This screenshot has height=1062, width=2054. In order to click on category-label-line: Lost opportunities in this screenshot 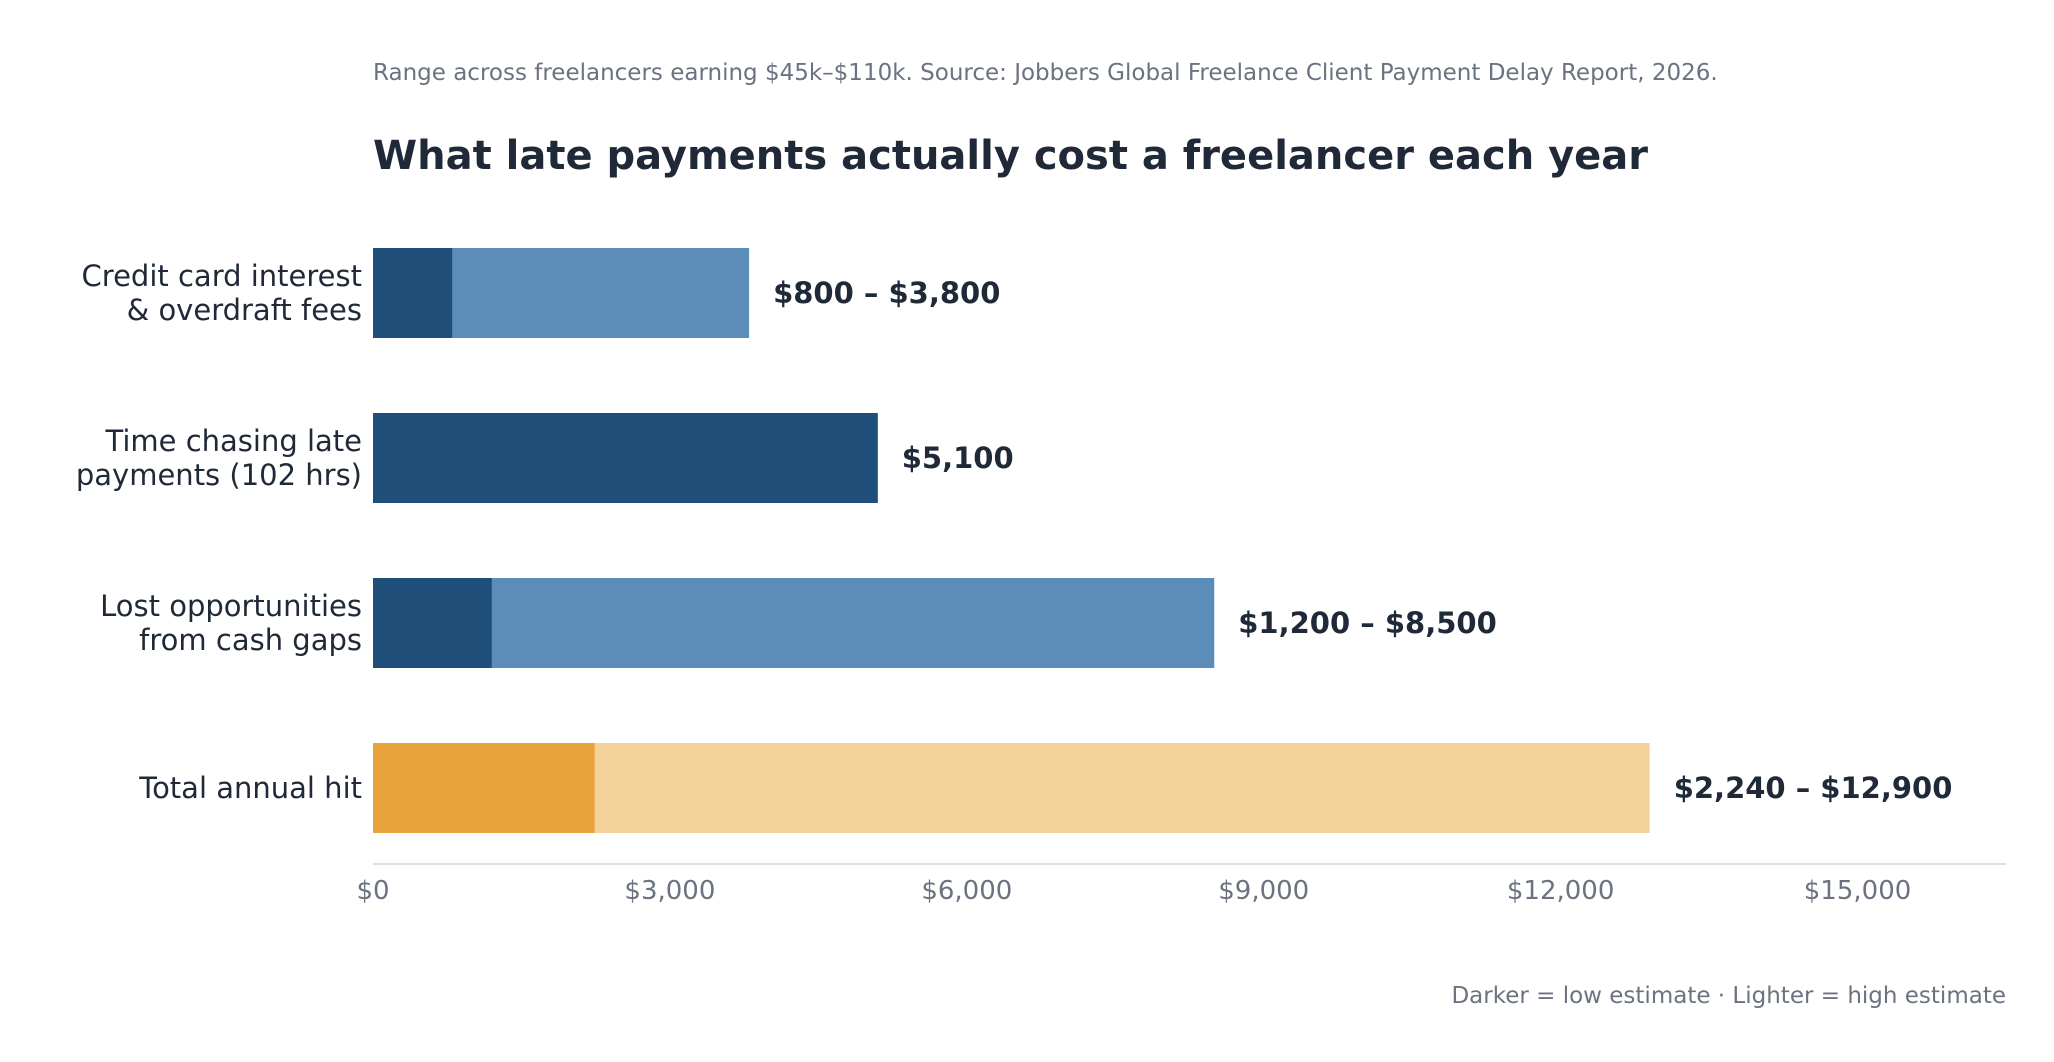, I will do `click(231, 606)`.